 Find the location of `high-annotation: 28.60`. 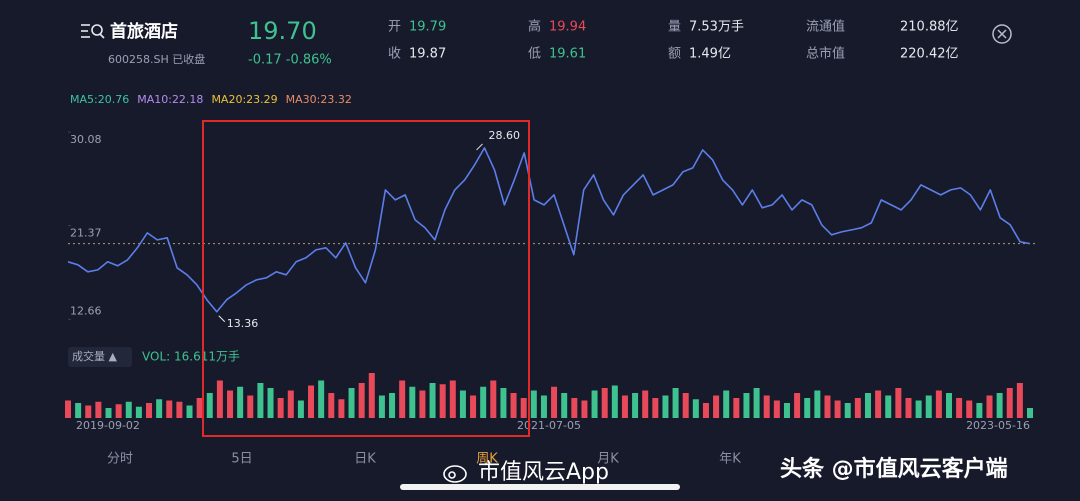

high-annotation: 28.60 is located at coordinates (505, 135).